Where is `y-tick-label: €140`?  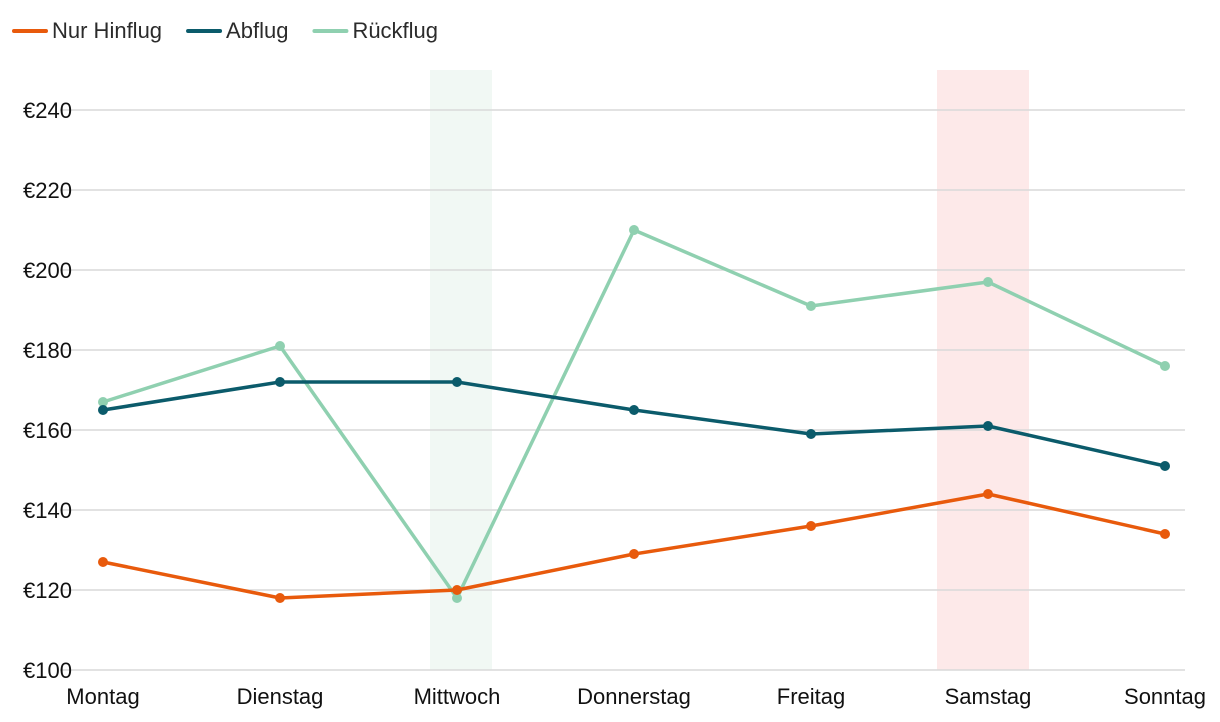 y-tick-label: €140 is located at coordinates (47, 510).